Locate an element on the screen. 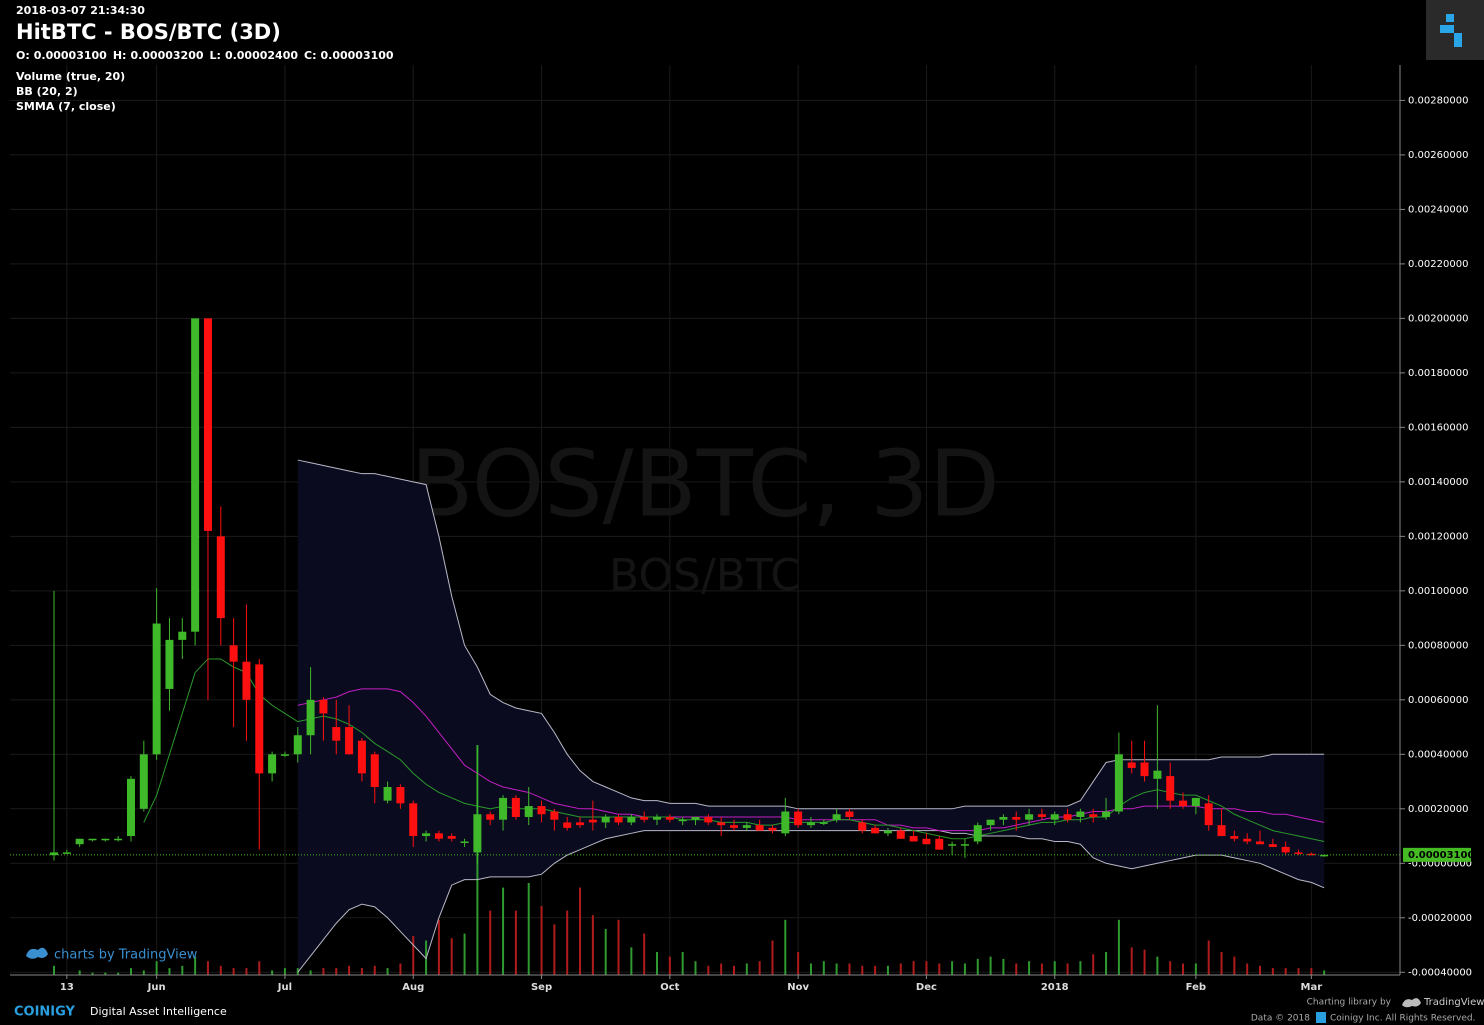 This screenshot has height=1025, width=1484. y-tick-label: 0.00040000 is located at coordinates (1438, 754).